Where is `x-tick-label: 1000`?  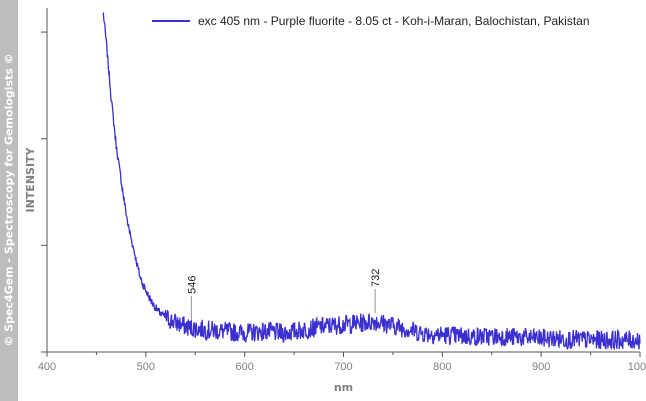 x-tick-label: 1000 is located at coordinates (637, 367).